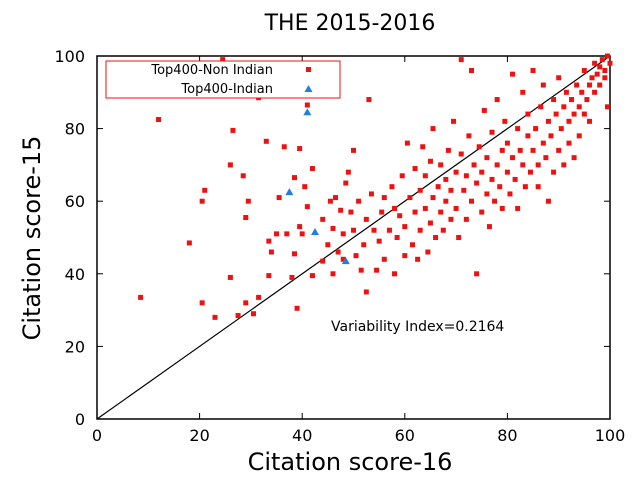 The height and width of the screenshot is (480, 640). What do you see at coordinates (97, 435) in the screenshot?
I see `x-tick-label: 0` at bounding box center [97, 435].